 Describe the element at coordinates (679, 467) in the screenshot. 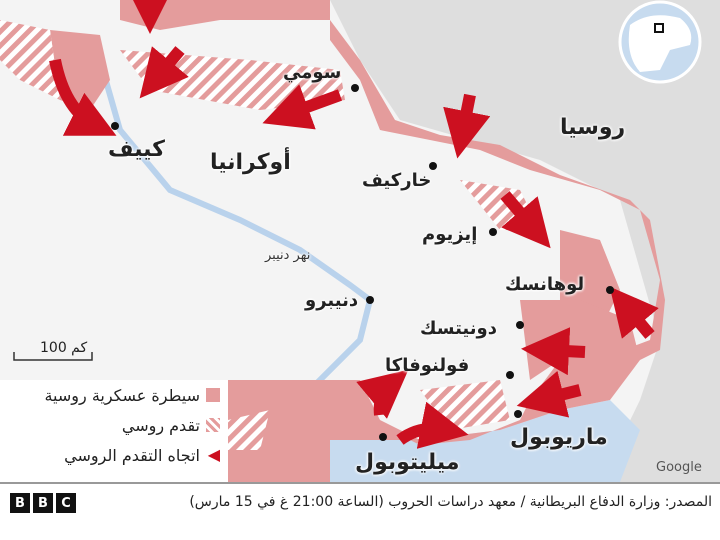

I see `map-attribution: Google` at that location.